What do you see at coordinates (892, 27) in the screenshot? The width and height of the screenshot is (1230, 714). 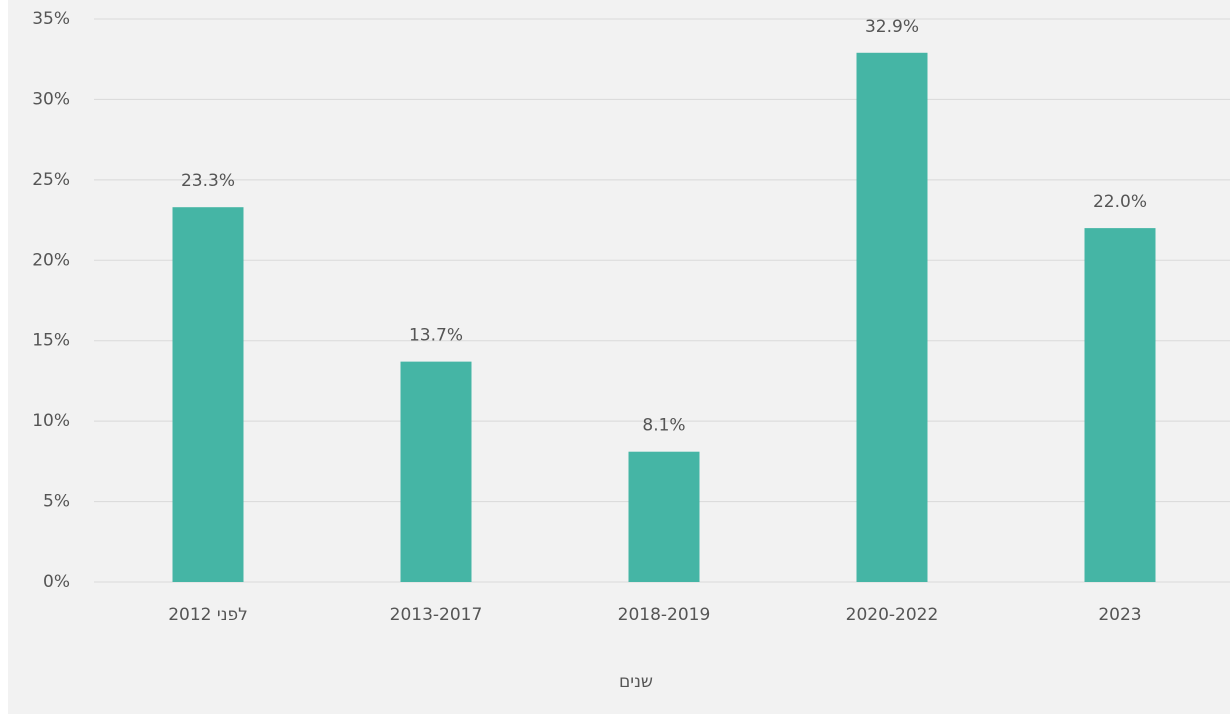 I see `data-label: 32.9%` at bounding box center [892, 27].